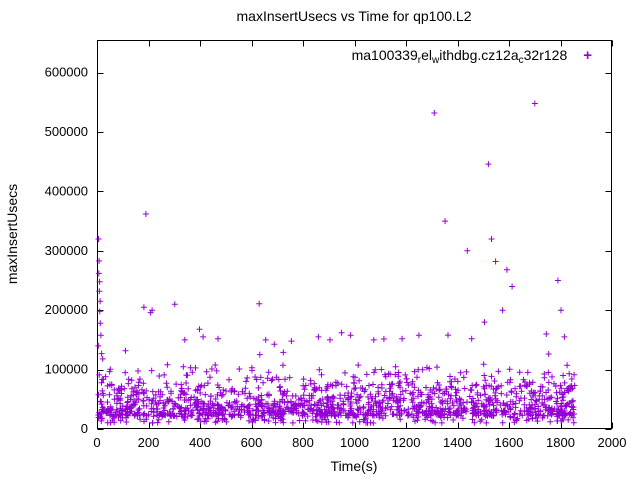 The image size is (640, 480). Describe the element at coordinates (457, 442) in the screenshot. I see `x-tick-label: 1400` at that location.